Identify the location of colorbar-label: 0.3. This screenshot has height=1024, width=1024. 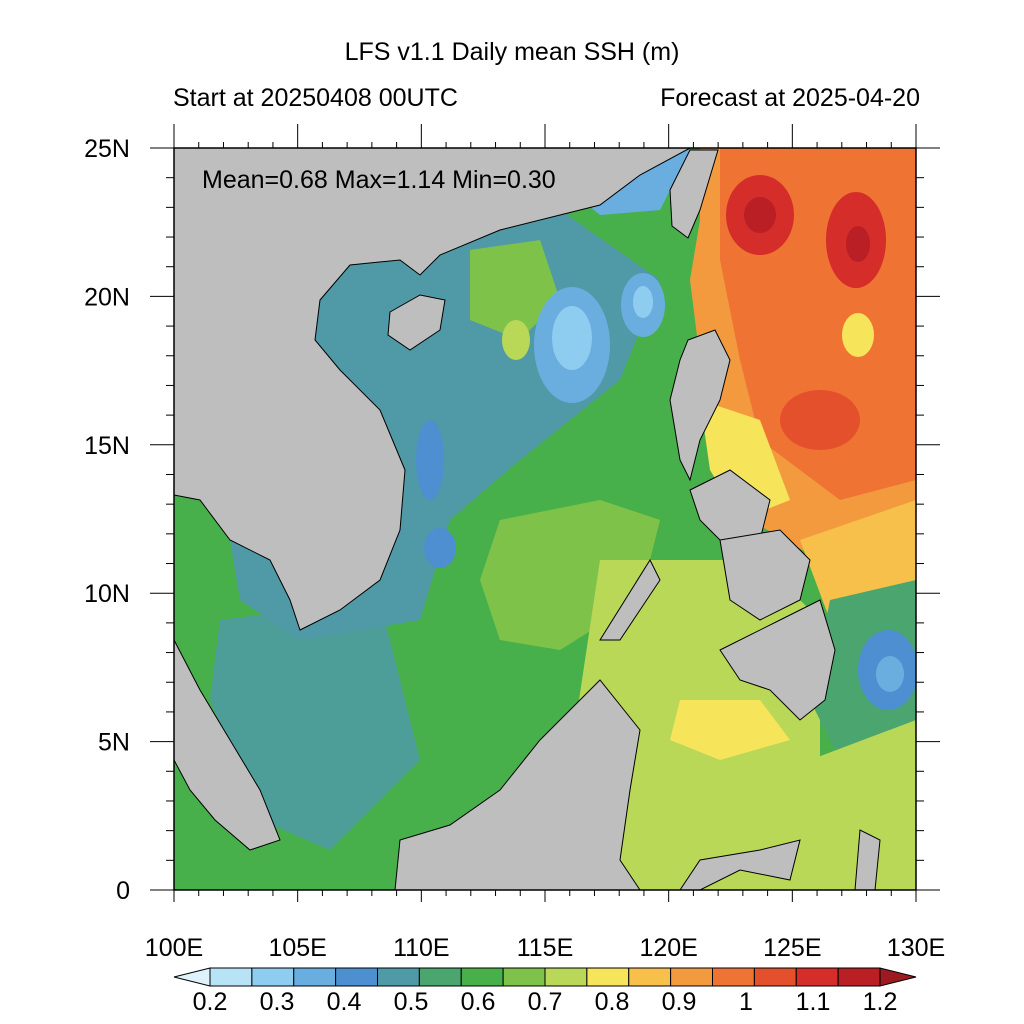
(277, 1002).